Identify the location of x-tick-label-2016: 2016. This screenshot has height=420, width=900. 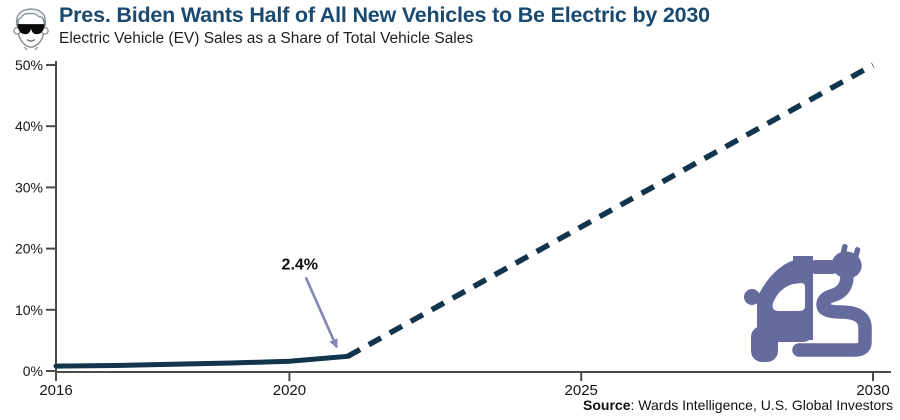
(55, 390).